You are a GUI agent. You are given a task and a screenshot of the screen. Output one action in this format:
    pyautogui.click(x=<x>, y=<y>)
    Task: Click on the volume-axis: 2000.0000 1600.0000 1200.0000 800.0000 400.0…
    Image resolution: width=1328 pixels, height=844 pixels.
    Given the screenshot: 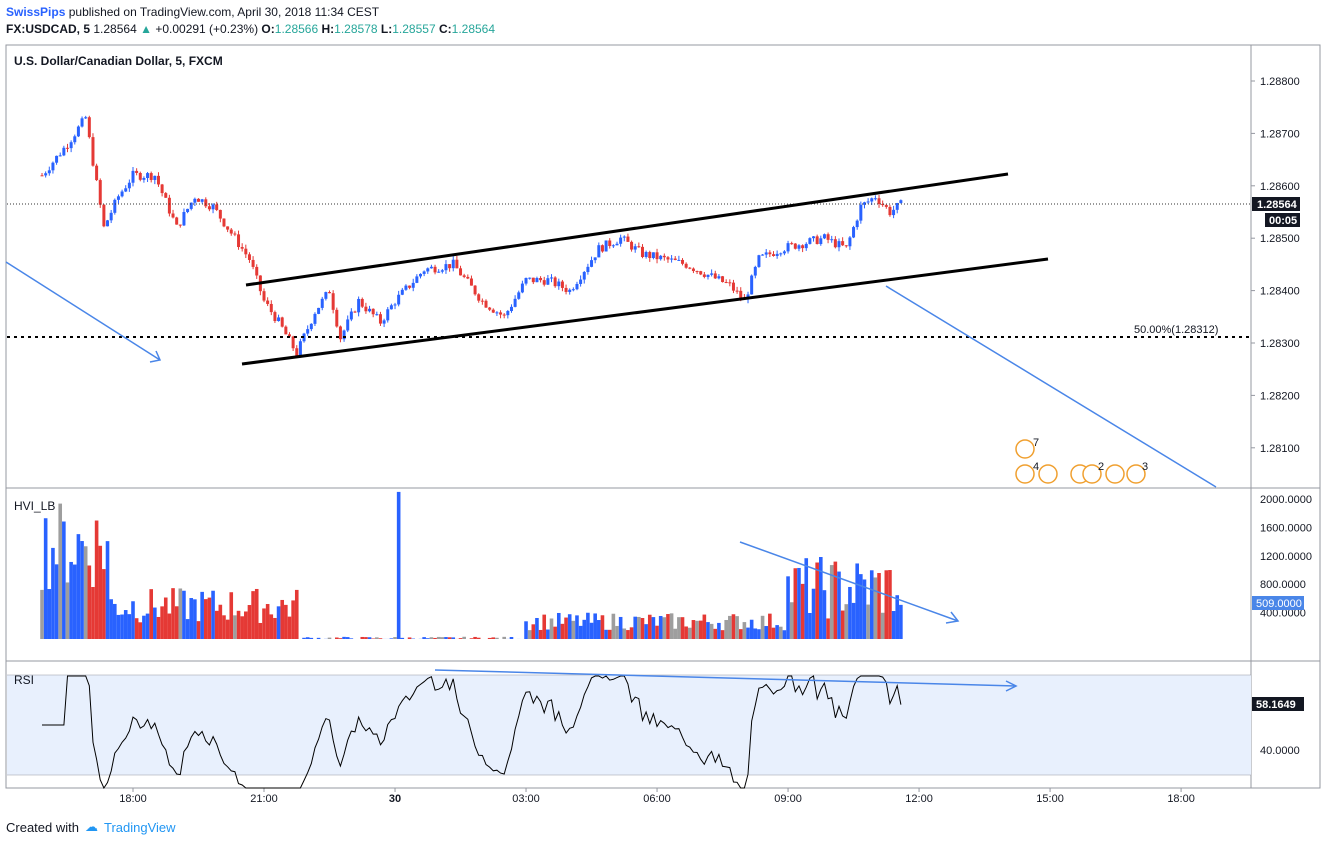 What is the action you would take?
    pyautogui.click(x=1286, y=557)
    